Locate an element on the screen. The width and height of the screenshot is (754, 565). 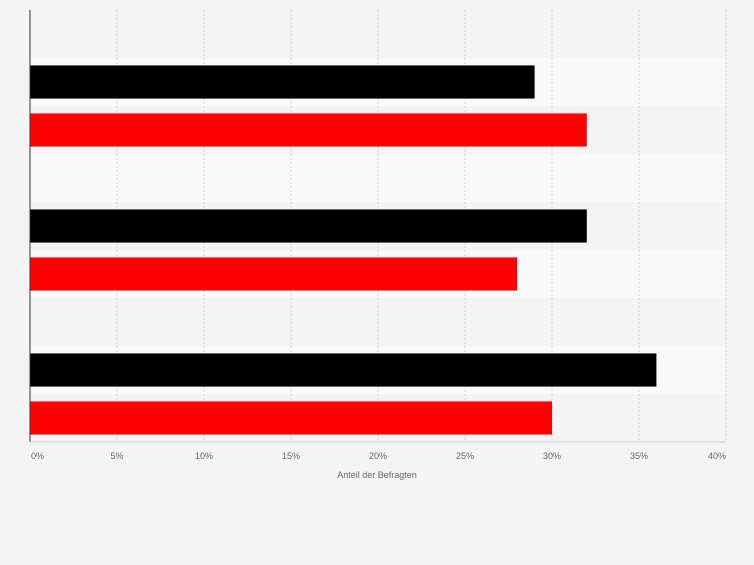
x-tick-label: 0% is located at coordinates (37, 456).